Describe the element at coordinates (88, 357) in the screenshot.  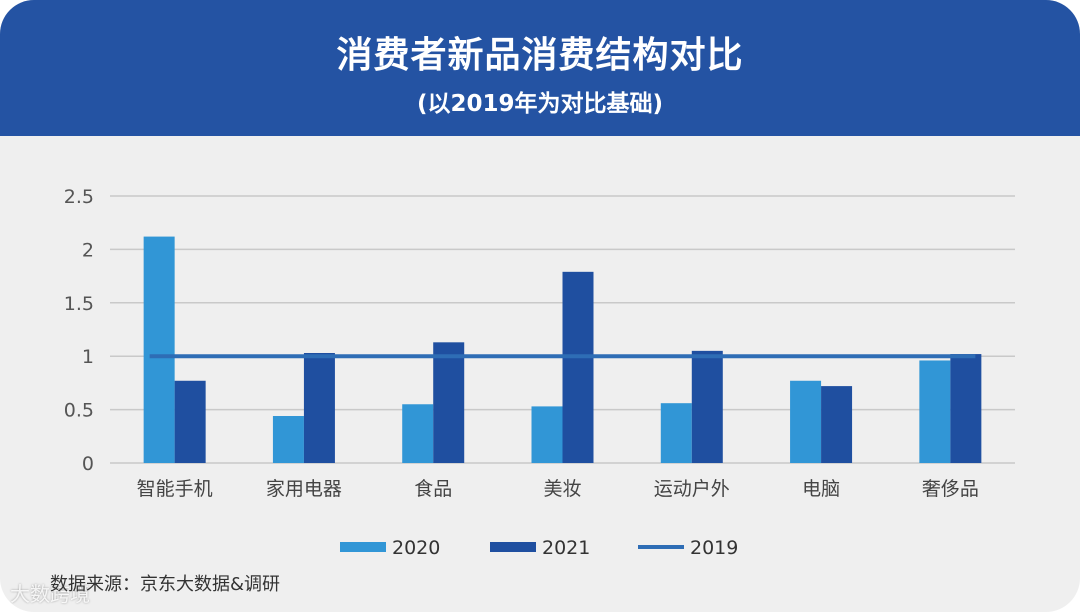
I see `y-tick-label: 1` at that location.